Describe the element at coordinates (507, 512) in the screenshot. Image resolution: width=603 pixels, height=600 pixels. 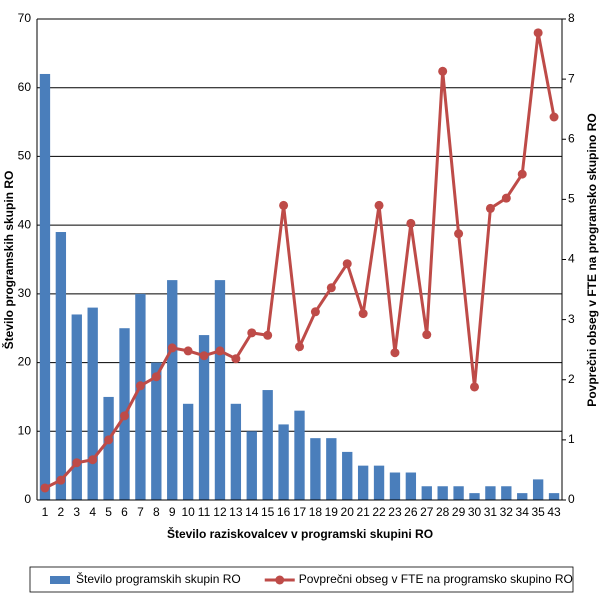
I see `x-tick-label: 32` at that location.